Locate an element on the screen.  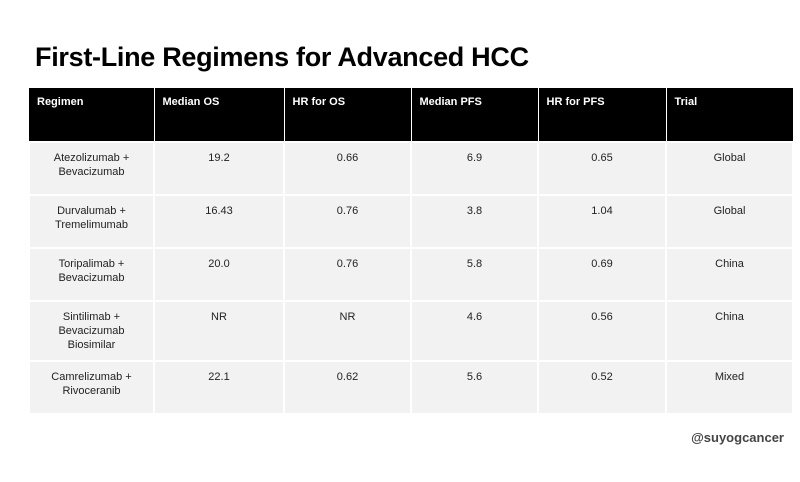
table-cell: 4.6 is located at coordinates (474, 331).